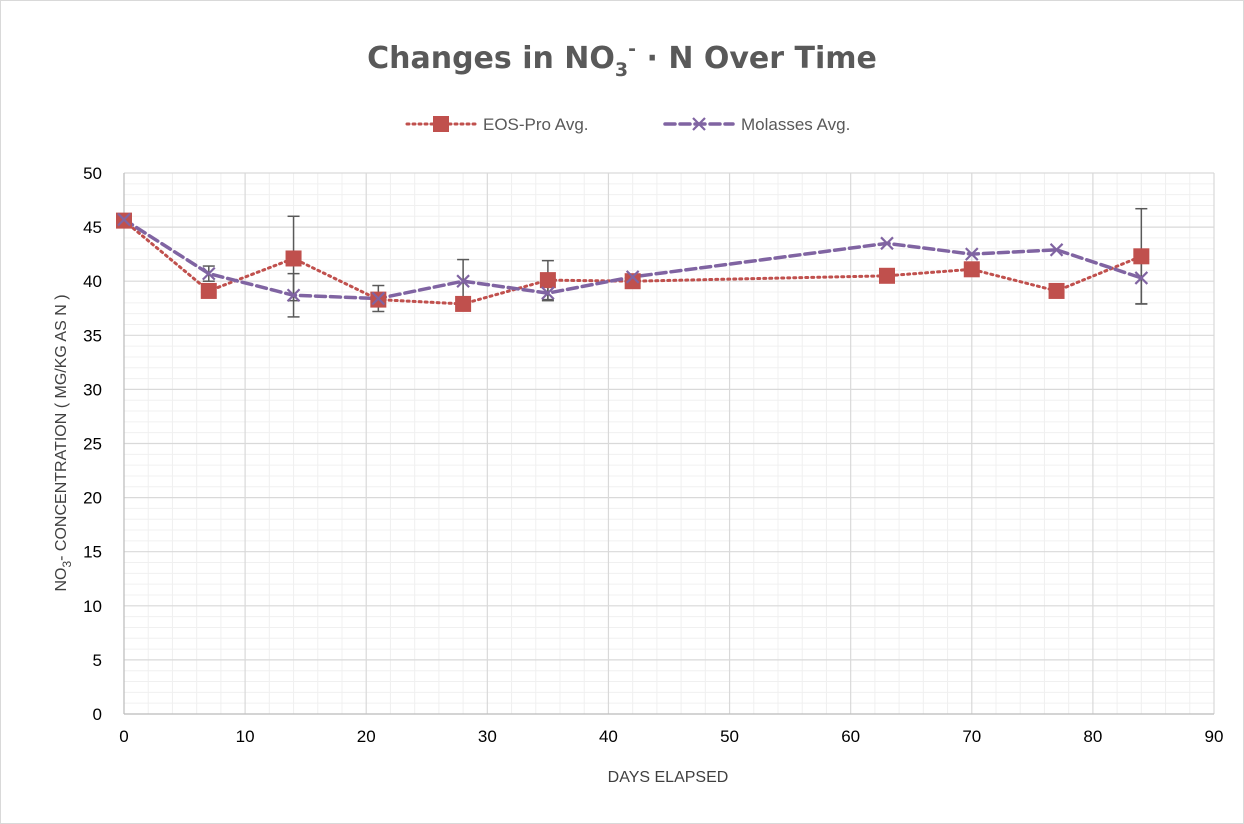 This screenshot has width=1244, height=824. I want to click on legend: EOS-Pro Avg. Molasses Avg., so click(627, 124).